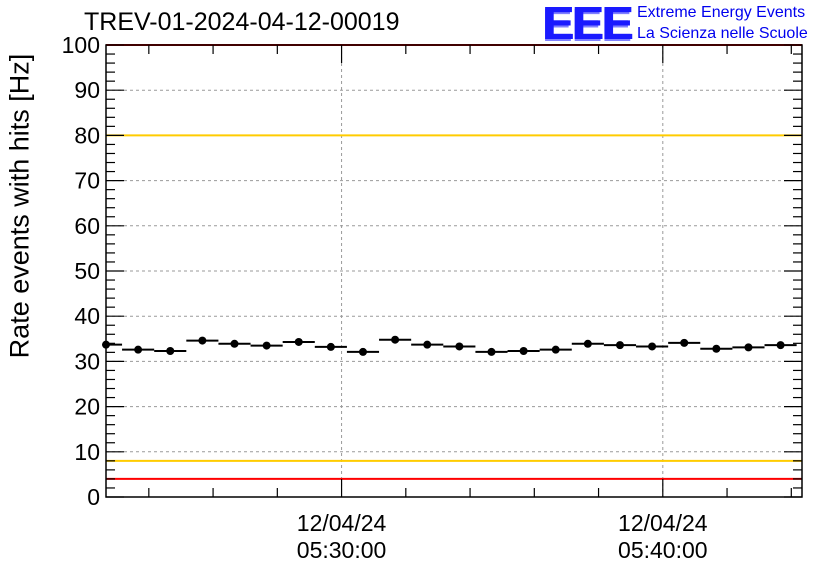  Describe the element at coordinates (87, 226) in the screenshot. I see `y-tick-label: 60` at that location.